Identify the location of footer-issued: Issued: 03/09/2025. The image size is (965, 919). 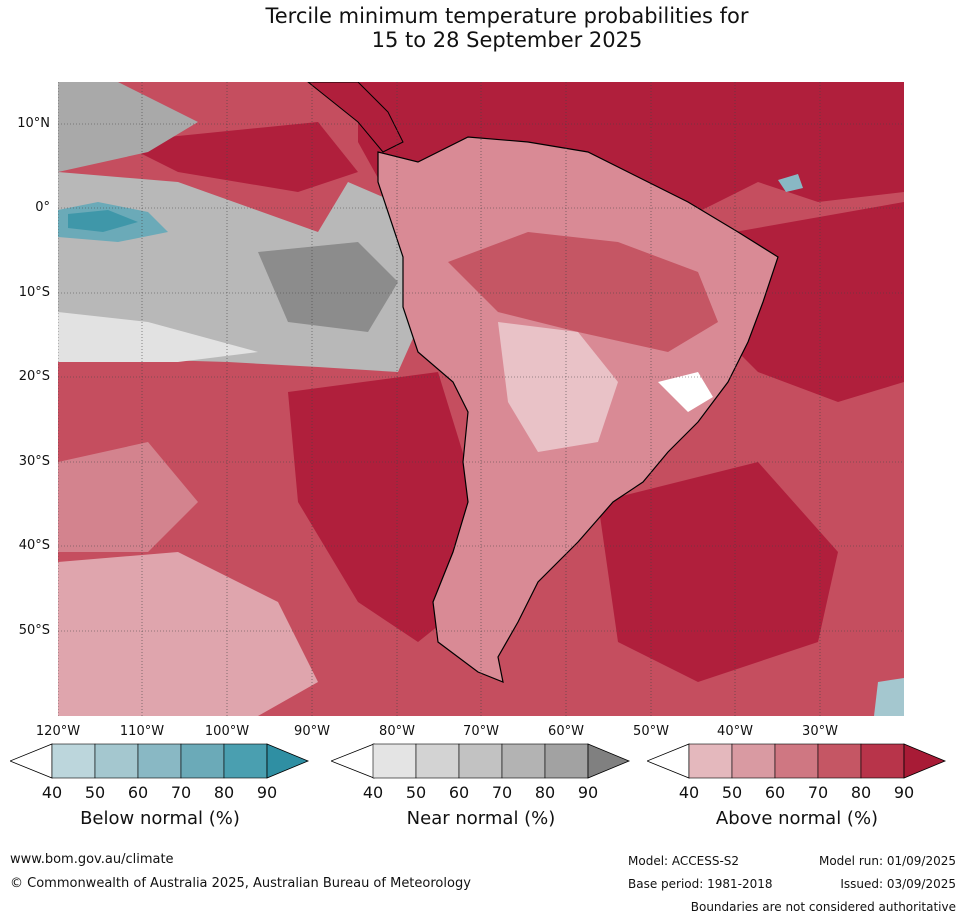
(898, 884).